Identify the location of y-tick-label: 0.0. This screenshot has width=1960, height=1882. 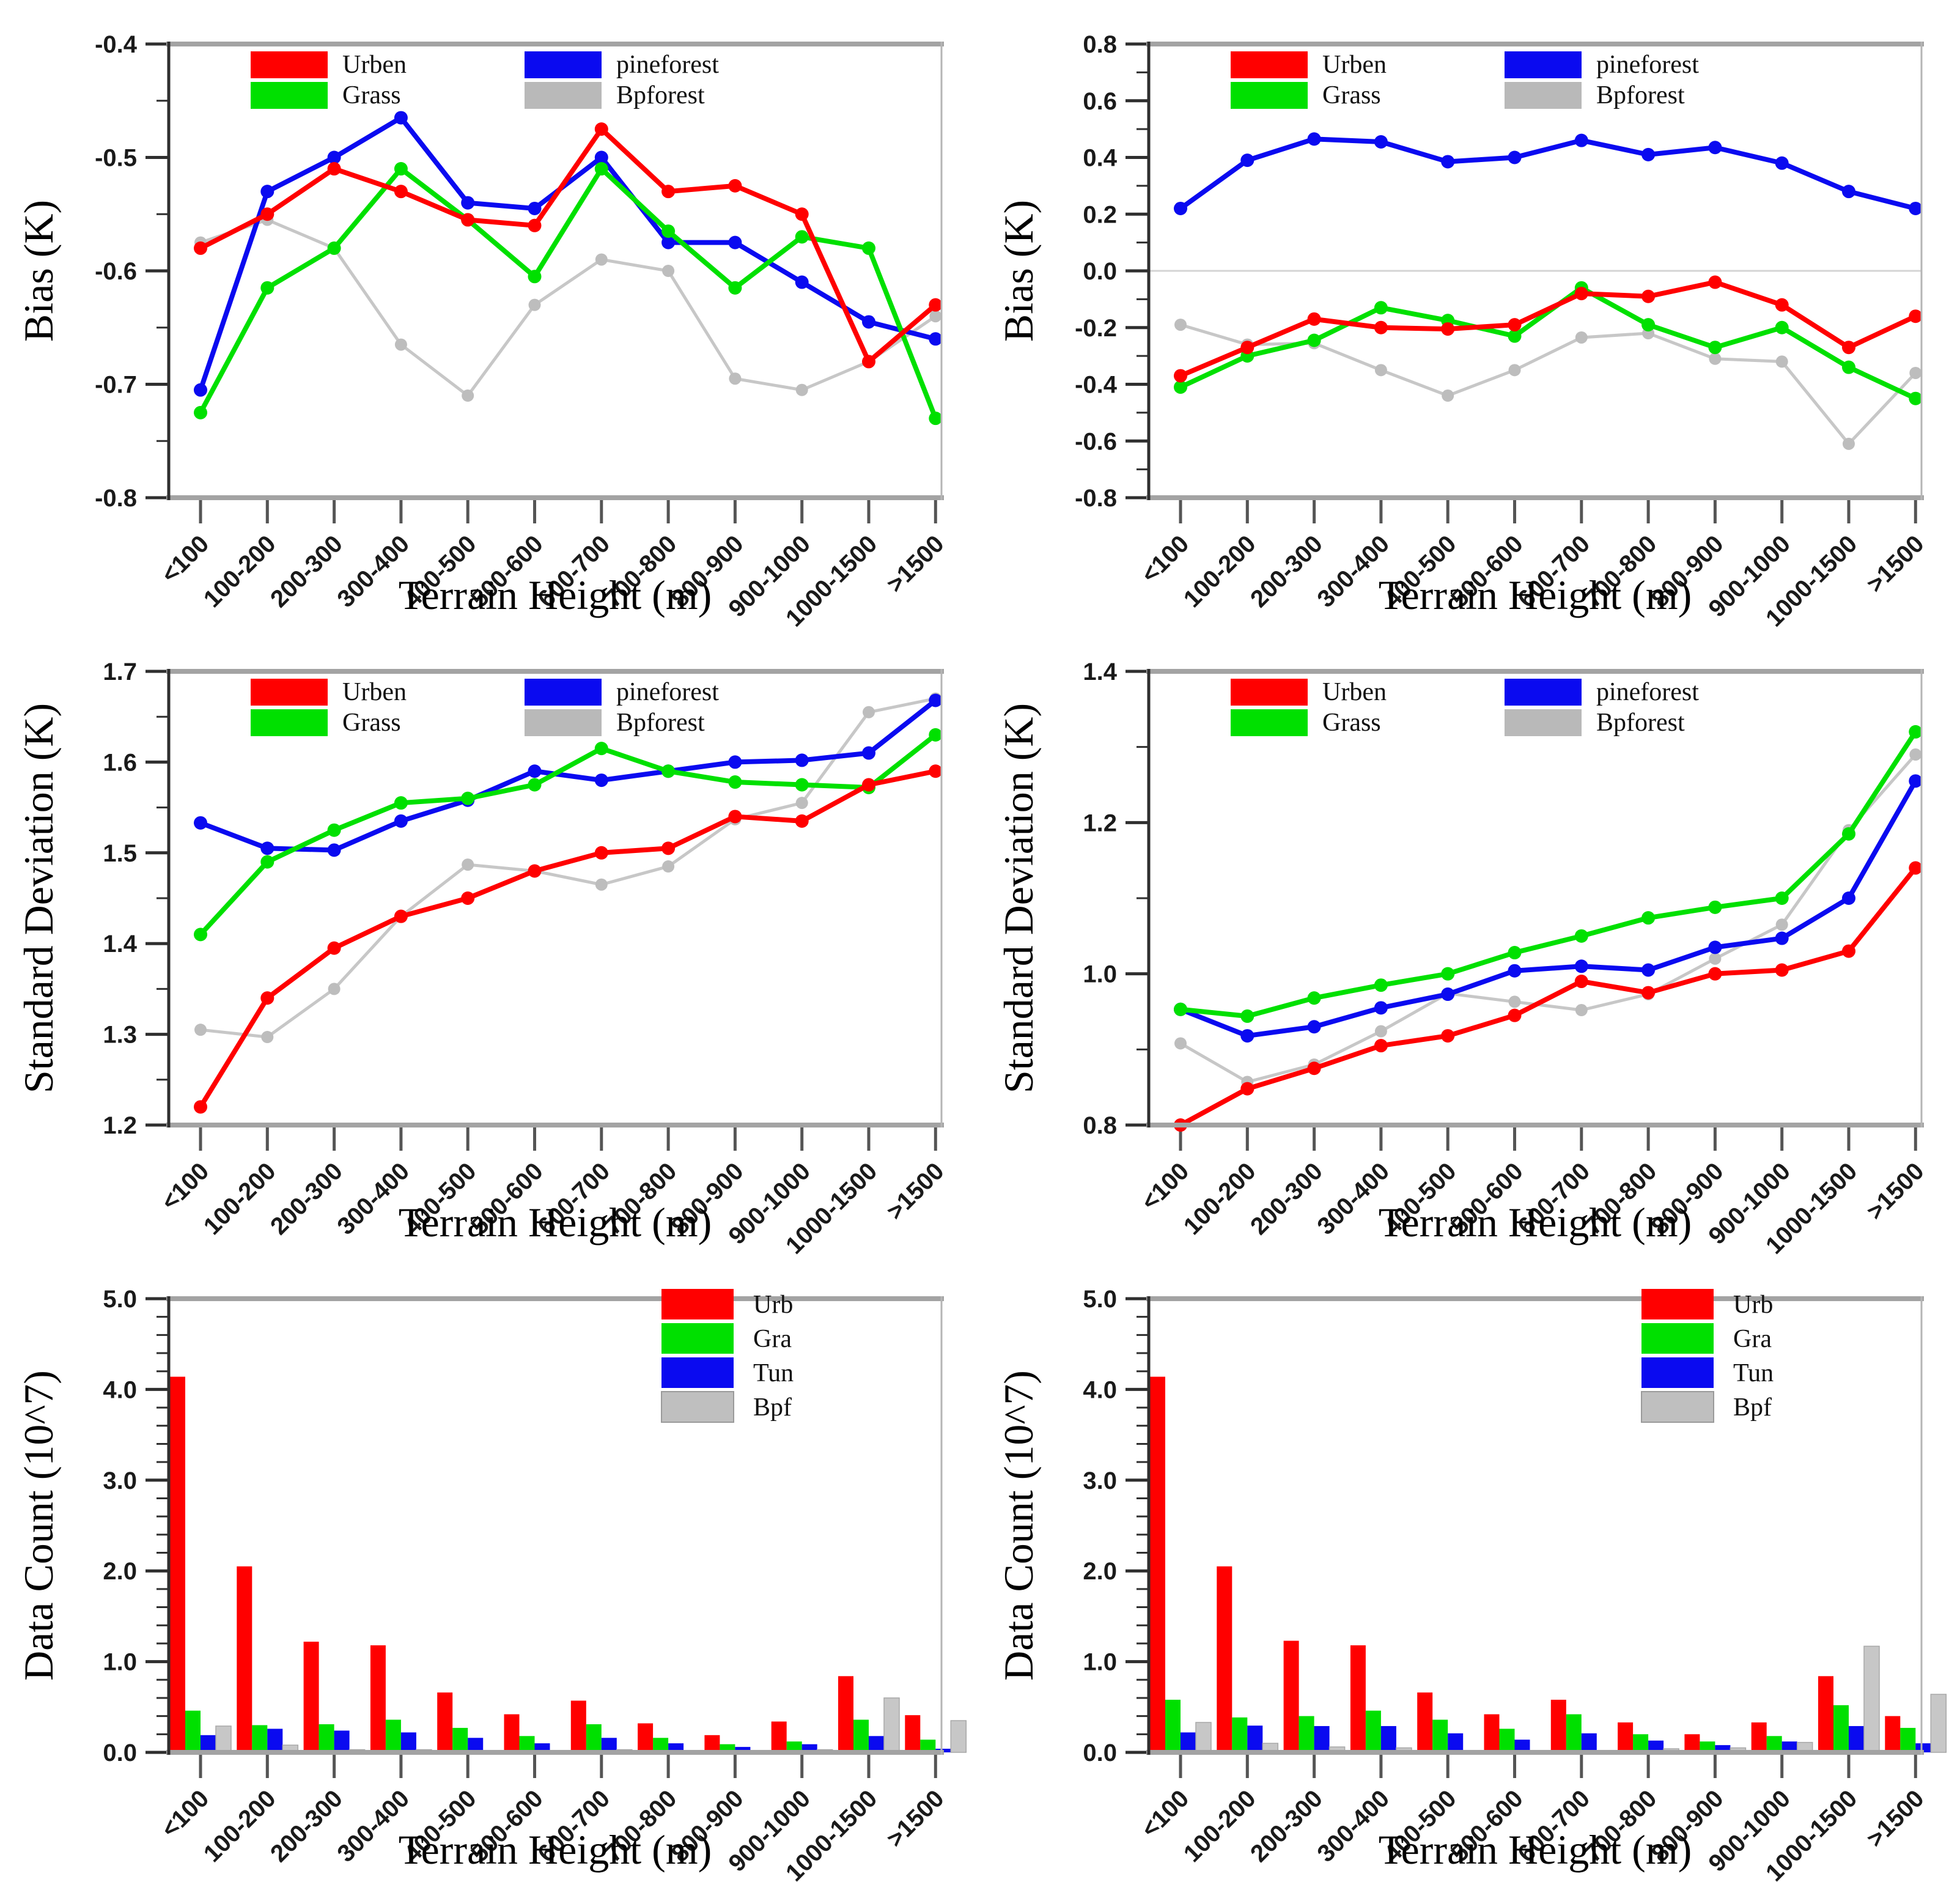
(120, 1753).